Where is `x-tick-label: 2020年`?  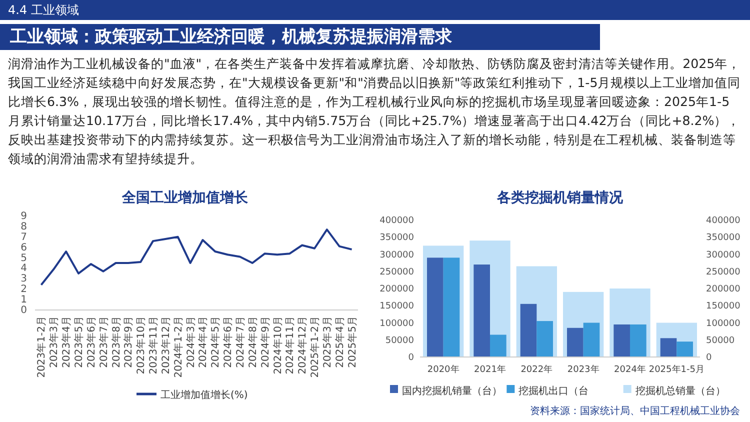 x-tick-label: 2020年 is located at coordinates (443, 369).